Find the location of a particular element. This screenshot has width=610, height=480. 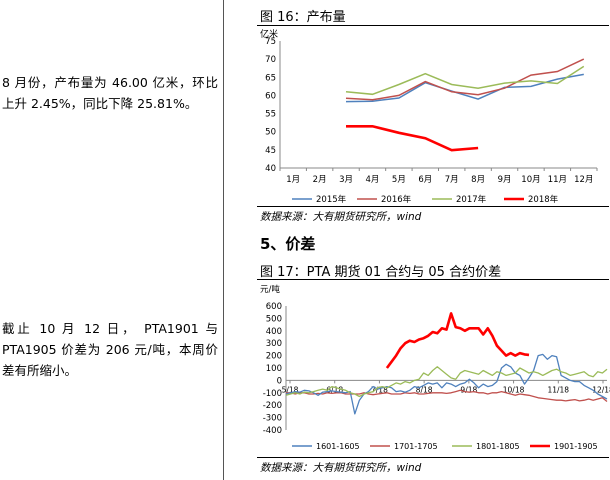

legend-label: 1701-1705 is located at coordinates (416, 446).